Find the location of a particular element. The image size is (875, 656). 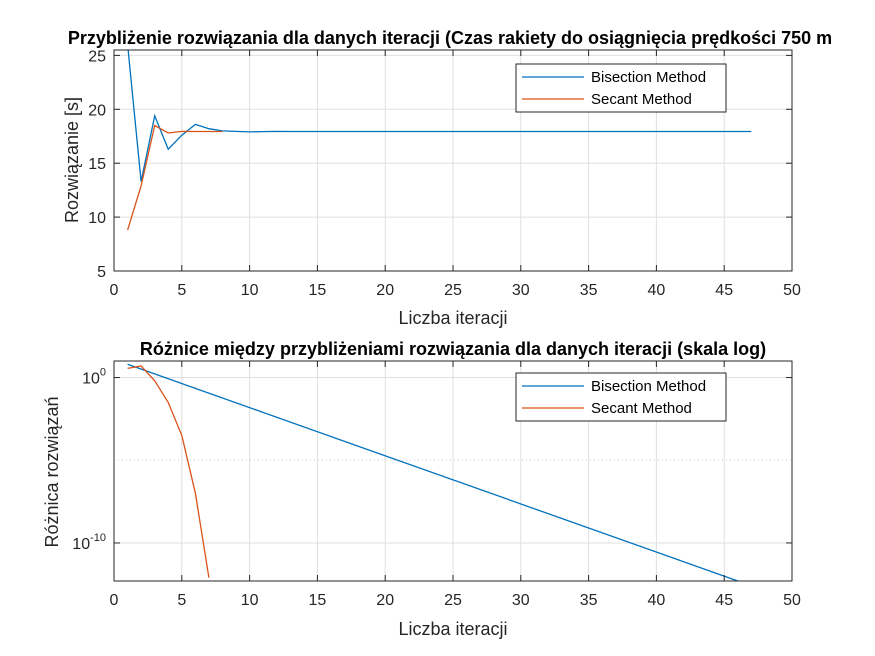

y-tick-label: 15 is located at coordinates (97, 164).